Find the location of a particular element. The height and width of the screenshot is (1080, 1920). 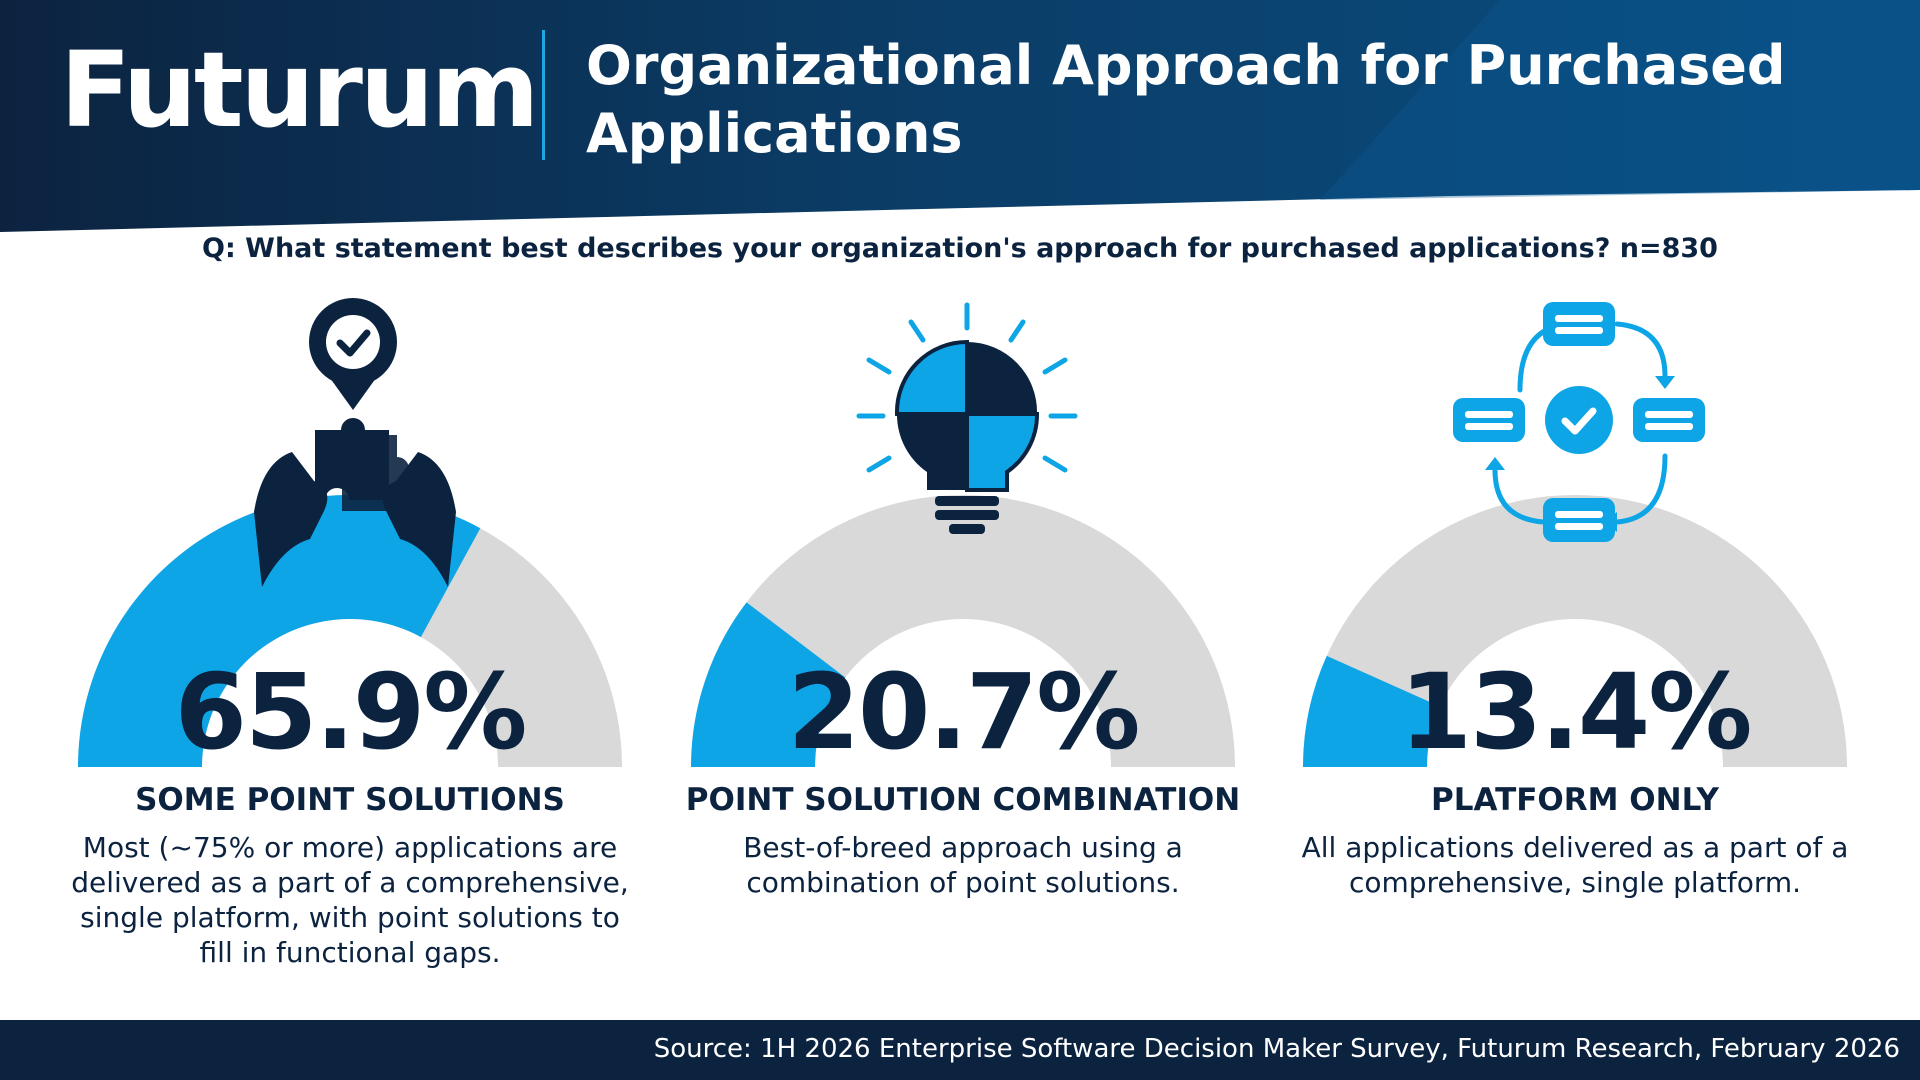

lightbulb-puzzle-icon is located at coordinates (967, 418).